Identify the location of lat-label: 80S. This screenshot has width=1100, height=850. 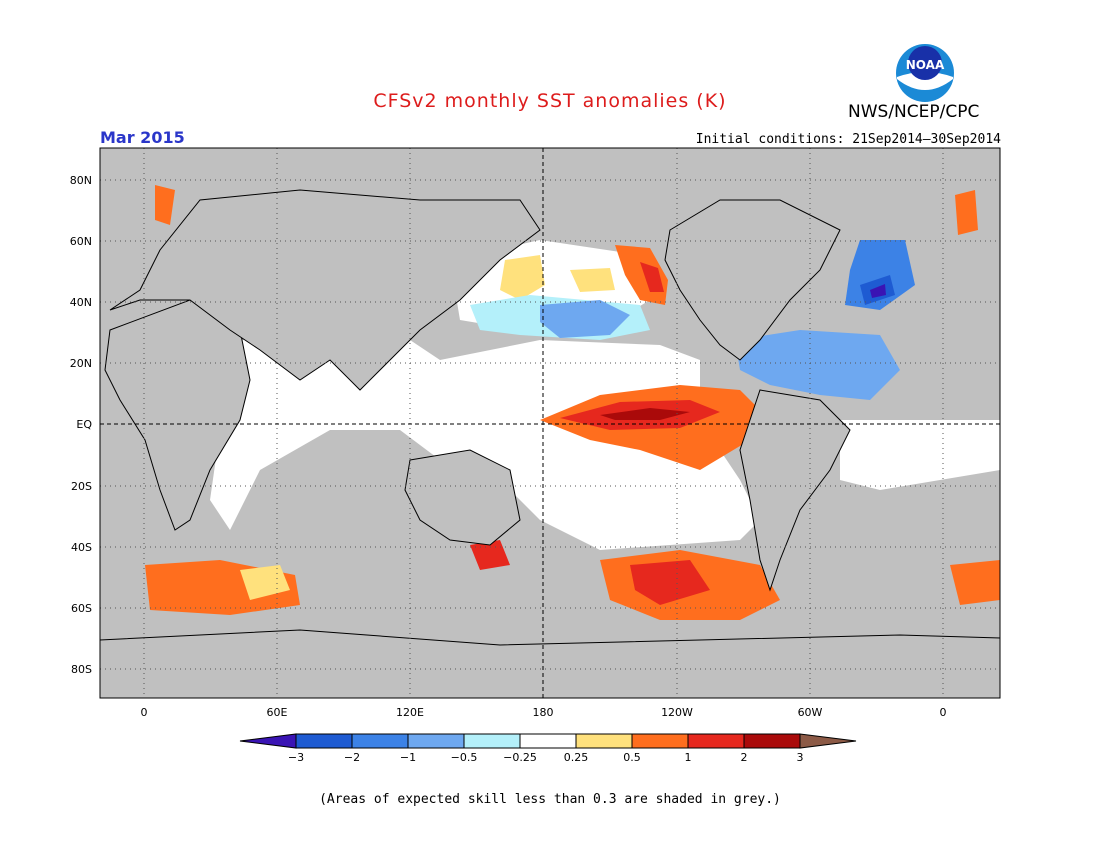
(81, 669).